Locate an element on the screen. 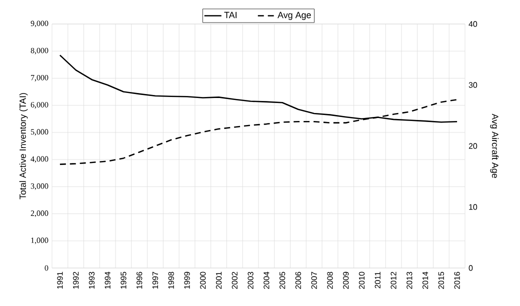 This screenshot has height=306, width=520. legend-label: Avg Age is located at coordinates (294, 16).